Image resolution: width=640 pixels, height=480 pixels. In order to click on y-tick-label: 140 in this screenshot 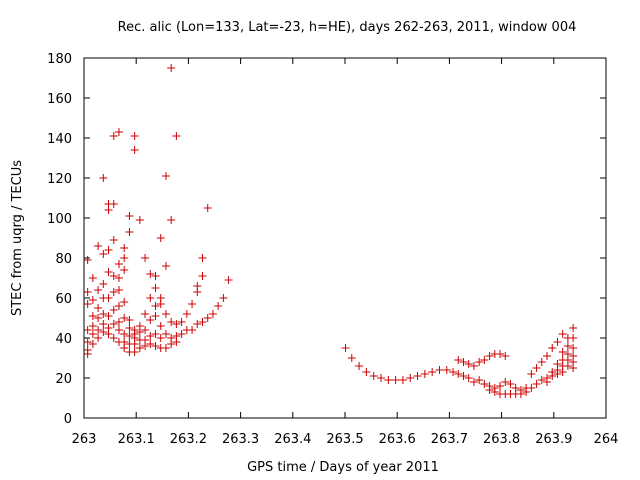, I will do `click(59, 139)`.